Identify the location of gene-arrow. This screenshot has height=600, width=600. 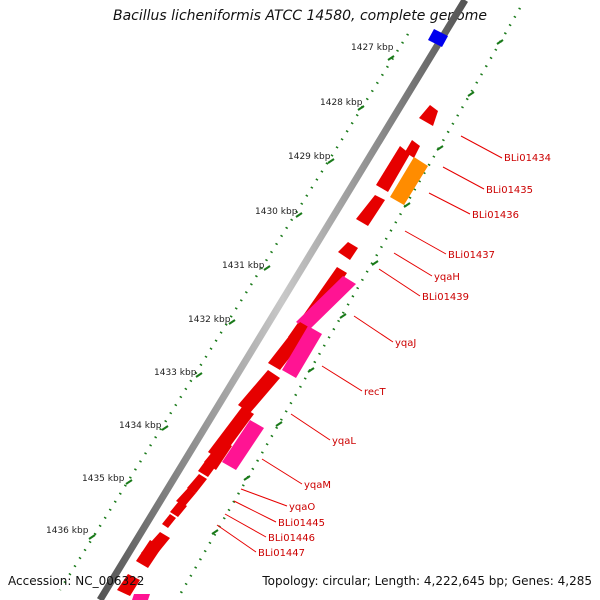
(412, 149).